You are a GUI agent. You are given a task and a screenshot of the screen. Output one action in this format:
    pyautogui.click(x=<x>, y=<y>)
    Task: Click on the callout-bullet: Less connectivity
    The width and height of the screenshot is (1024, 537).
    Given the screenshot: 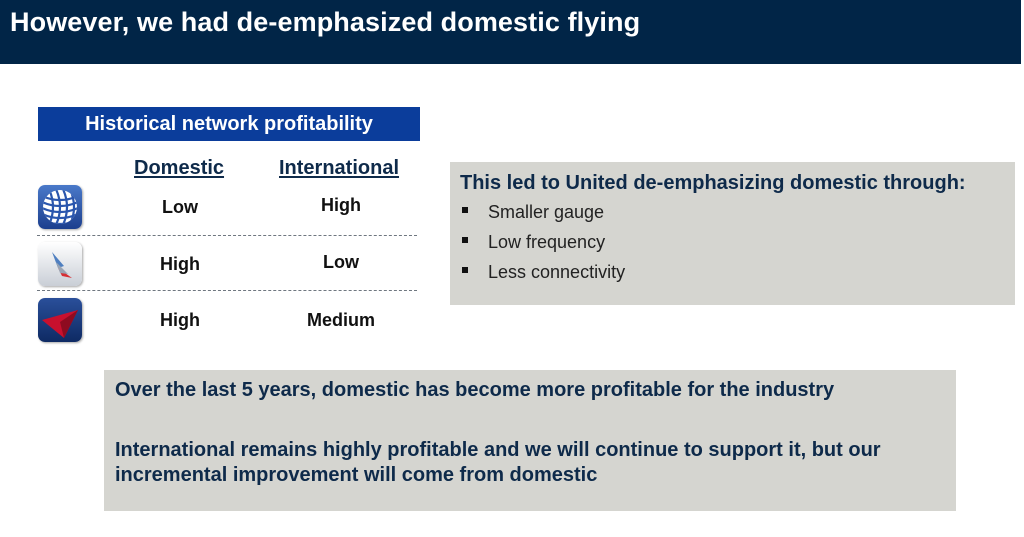 What is the action you would take?
    pyautogui.click(x=543, y=272)
    